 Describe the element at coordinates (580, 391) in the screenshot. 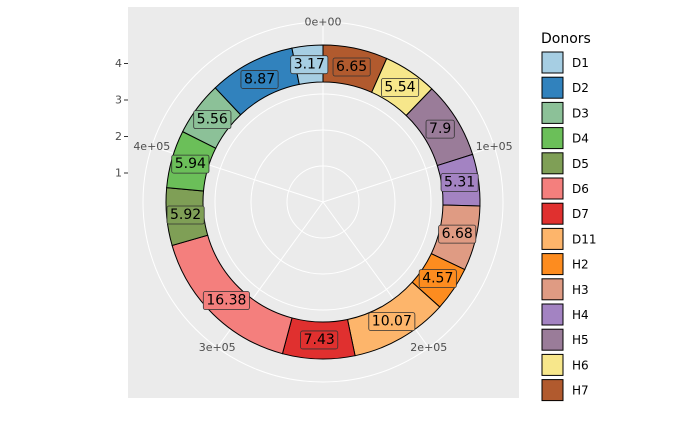

I see `legend-label: H7` at that location.